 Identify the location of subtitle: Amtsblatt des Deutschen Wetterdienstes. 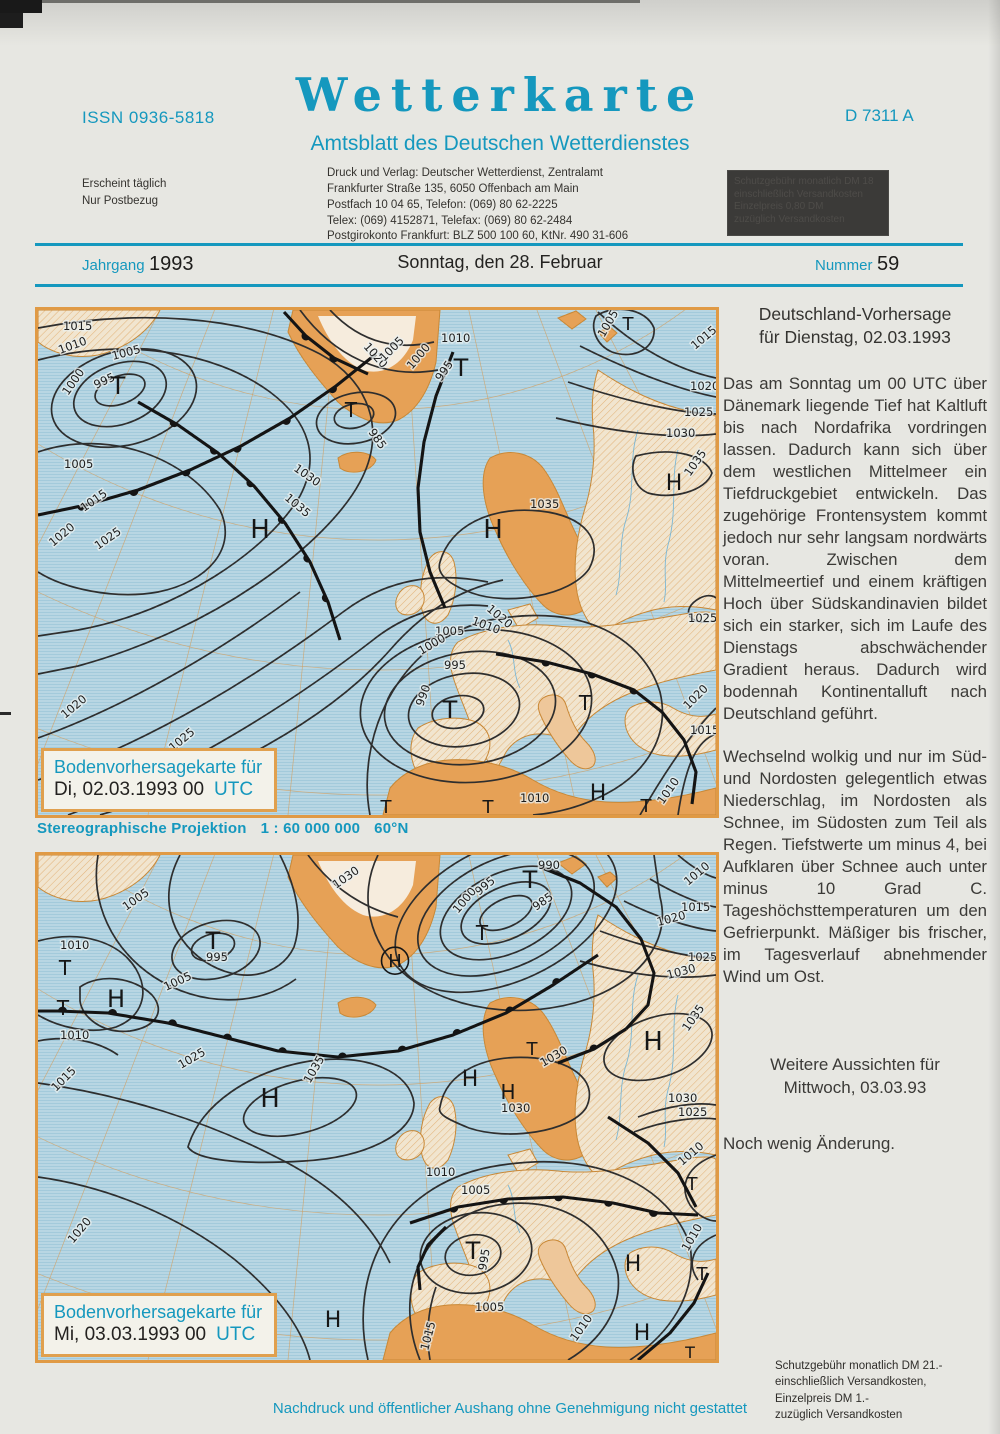
(500, 143).